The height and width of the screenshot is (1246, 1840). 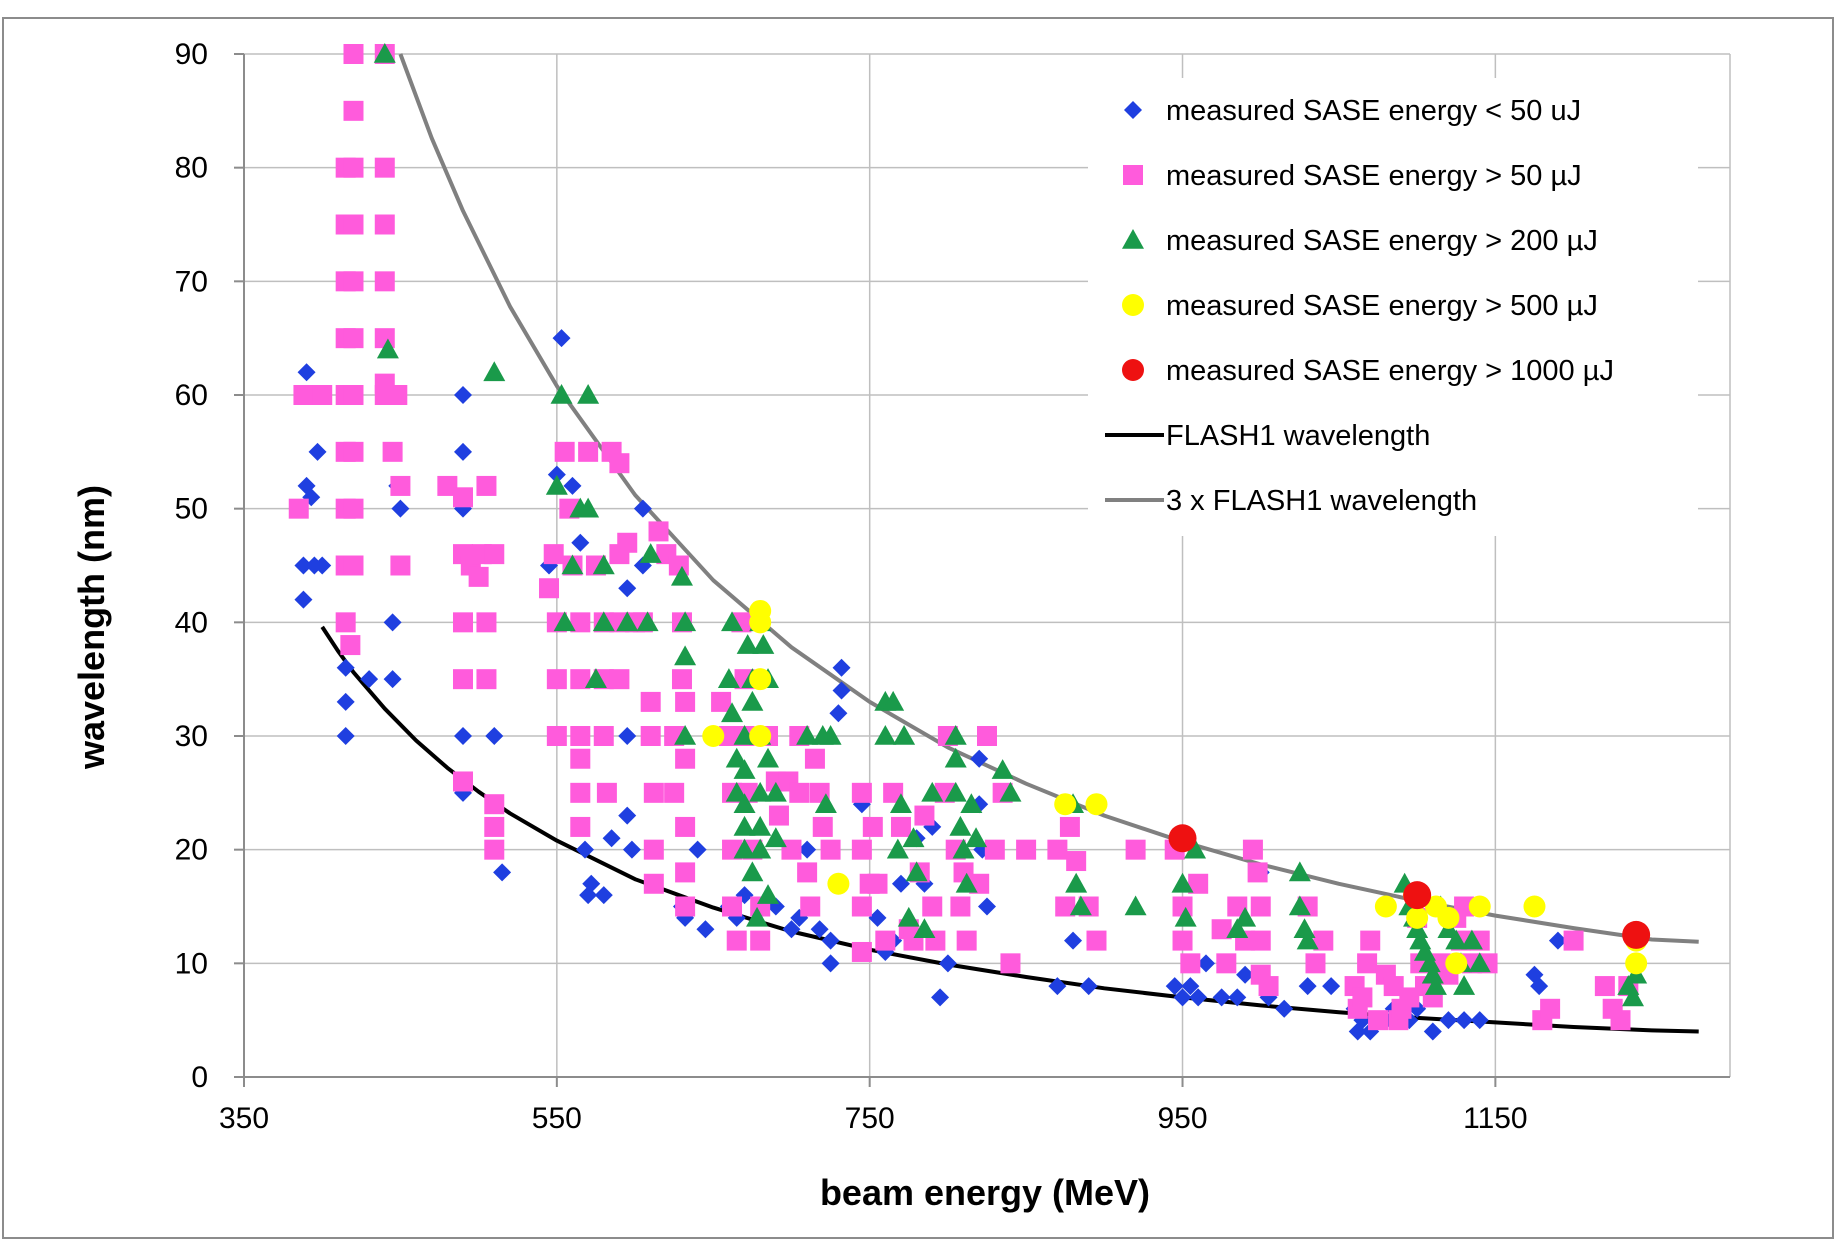 I want to click on x-tick-label: 750, so click(x=870, y=1118).